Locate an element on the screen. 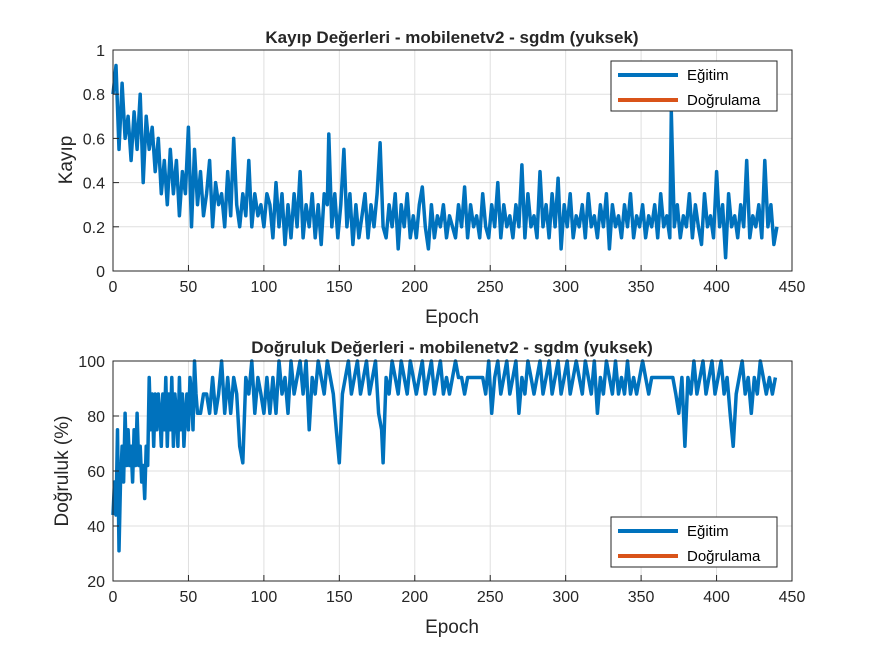 The width and height of the screenshot is (875, 656). accuracy-legend-box is located at coordinates (694, 542).